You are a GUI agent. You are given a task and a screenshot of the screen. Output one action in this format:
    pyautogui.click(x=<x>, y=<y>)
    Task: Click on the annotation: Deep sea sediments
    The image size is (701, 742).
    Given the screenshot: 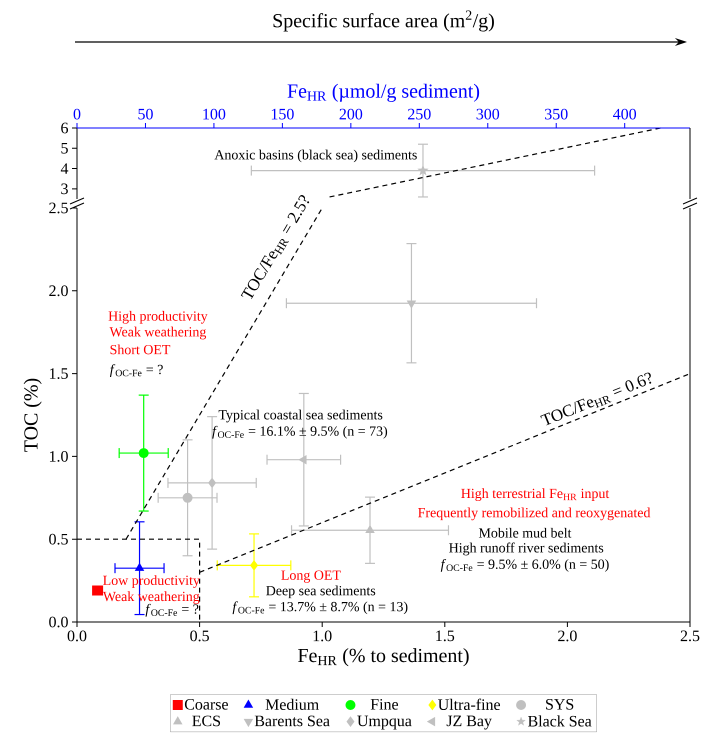 What is the action you would take?
    pyautogui.click(x=321, y=592)
    